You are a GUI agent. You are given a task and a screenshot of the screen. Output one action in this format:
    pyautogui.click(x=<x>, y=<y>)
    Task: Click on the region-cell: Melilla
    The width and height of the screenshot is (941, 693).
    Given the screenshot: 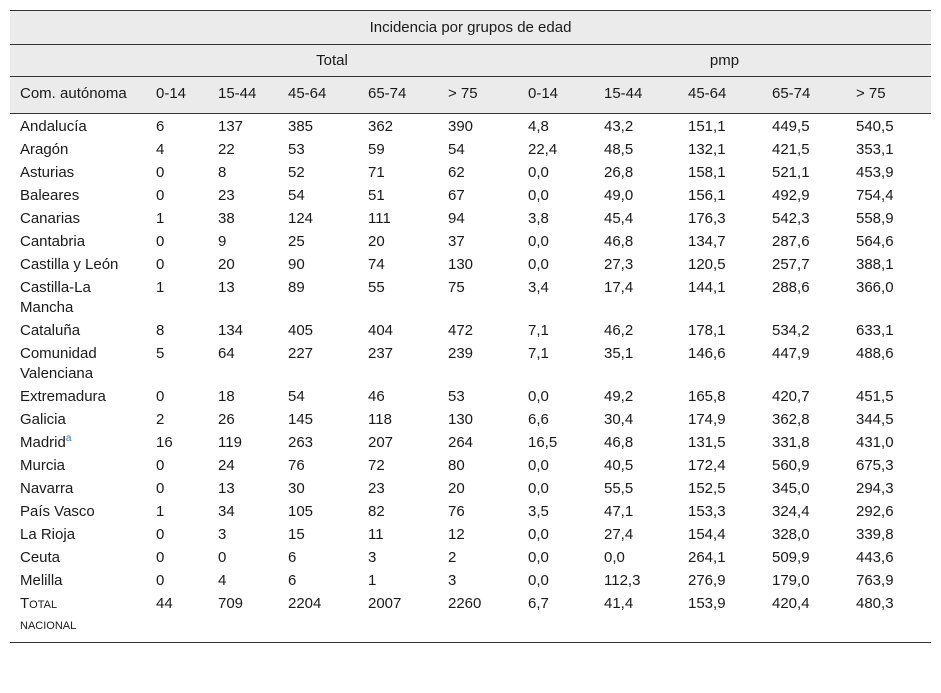 What is the action you would take?
    pyautogui.click(x=78, y=580)
    